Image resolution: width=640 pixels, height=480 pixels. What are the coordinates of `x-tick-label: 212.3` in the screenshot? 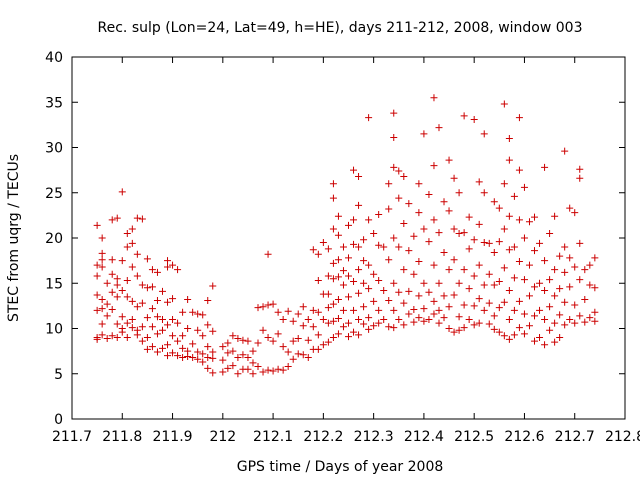 It's located at (374, 437).